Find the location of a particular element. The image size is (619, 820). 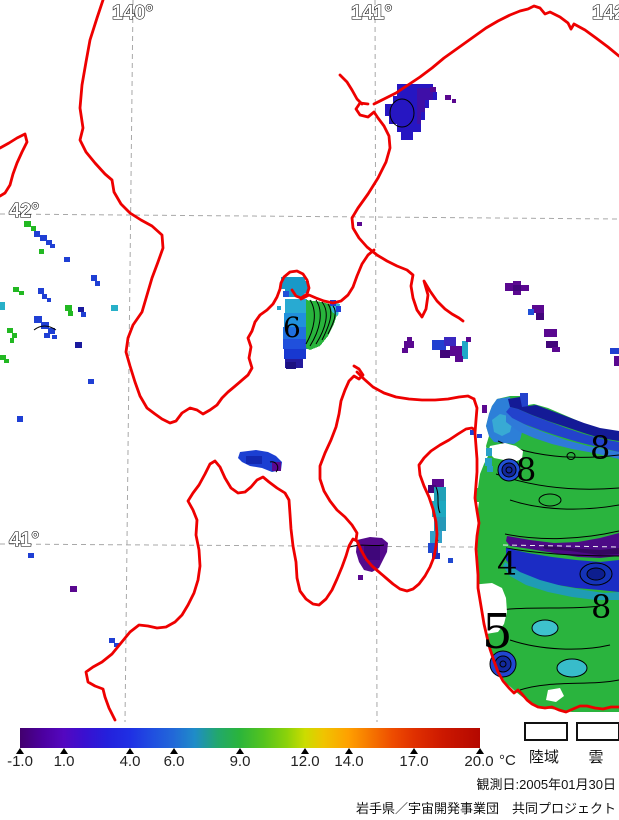

coast-shimokita-north is located at coordinates (415, 386).